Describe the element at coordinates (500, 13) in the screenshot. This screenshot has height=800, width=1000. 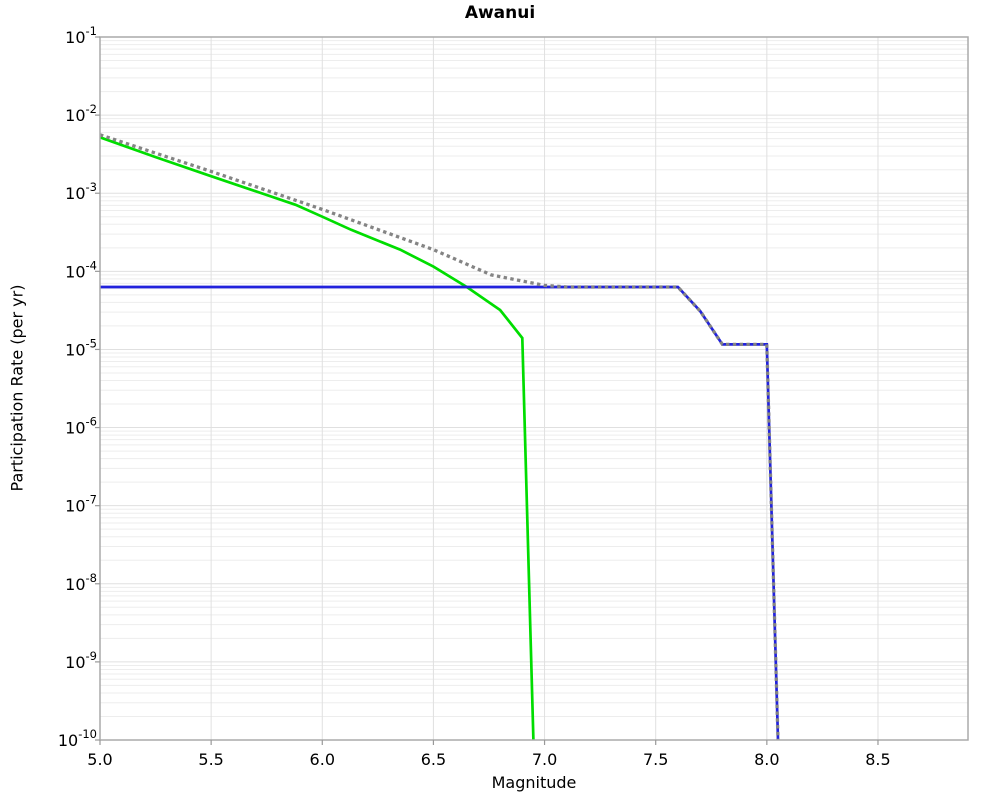
I see `chart-title: Awanui` at that location.